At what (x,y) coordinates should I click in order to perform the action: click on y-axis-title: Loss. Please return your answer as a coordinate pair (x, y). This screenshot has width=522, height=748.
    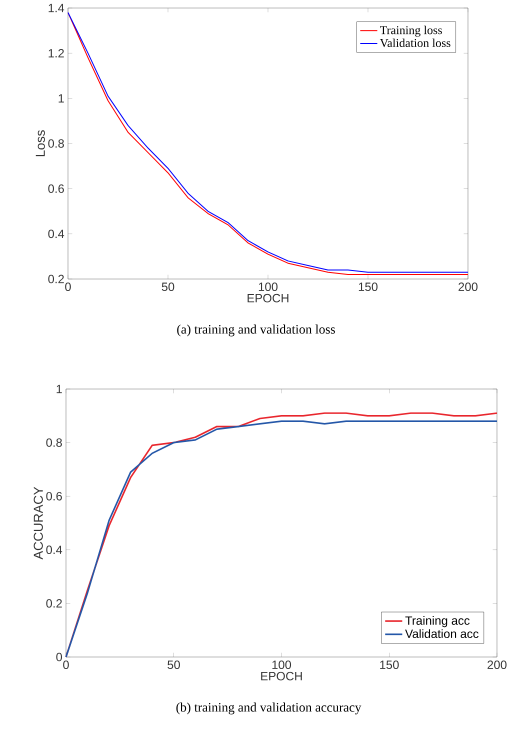
    Looking at the image, I should click on (40, 143).